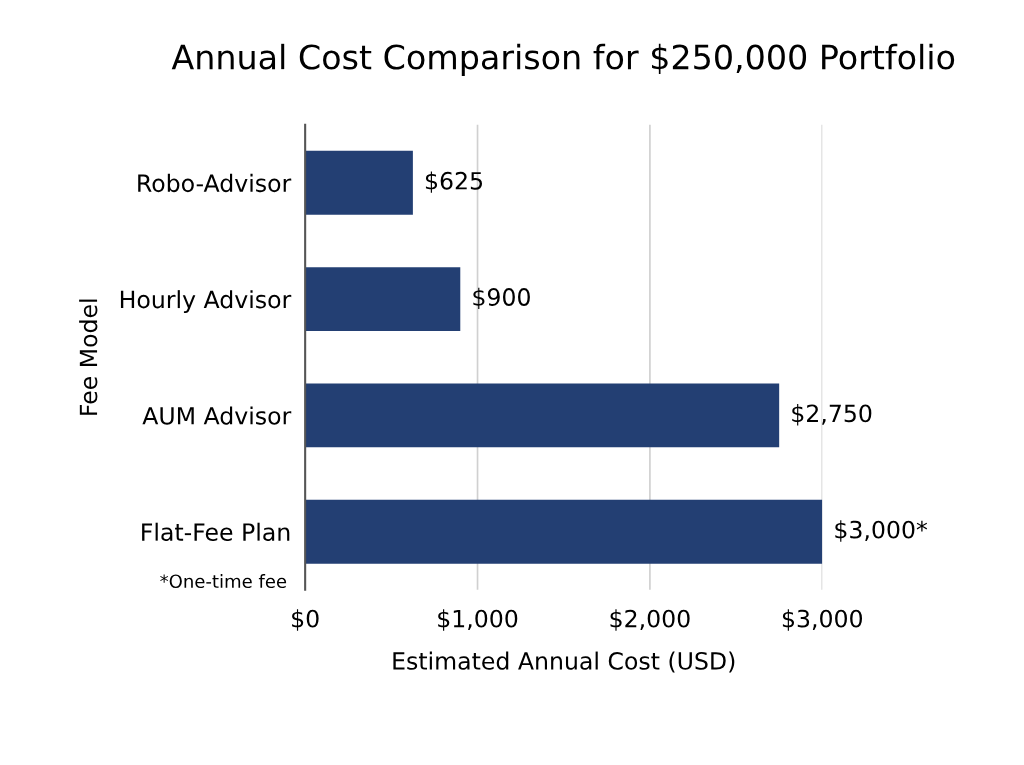  Describe the element at coordinates (217, 415) in the screenshot. I see `y-tick-label: AUM Advisor` at that location.